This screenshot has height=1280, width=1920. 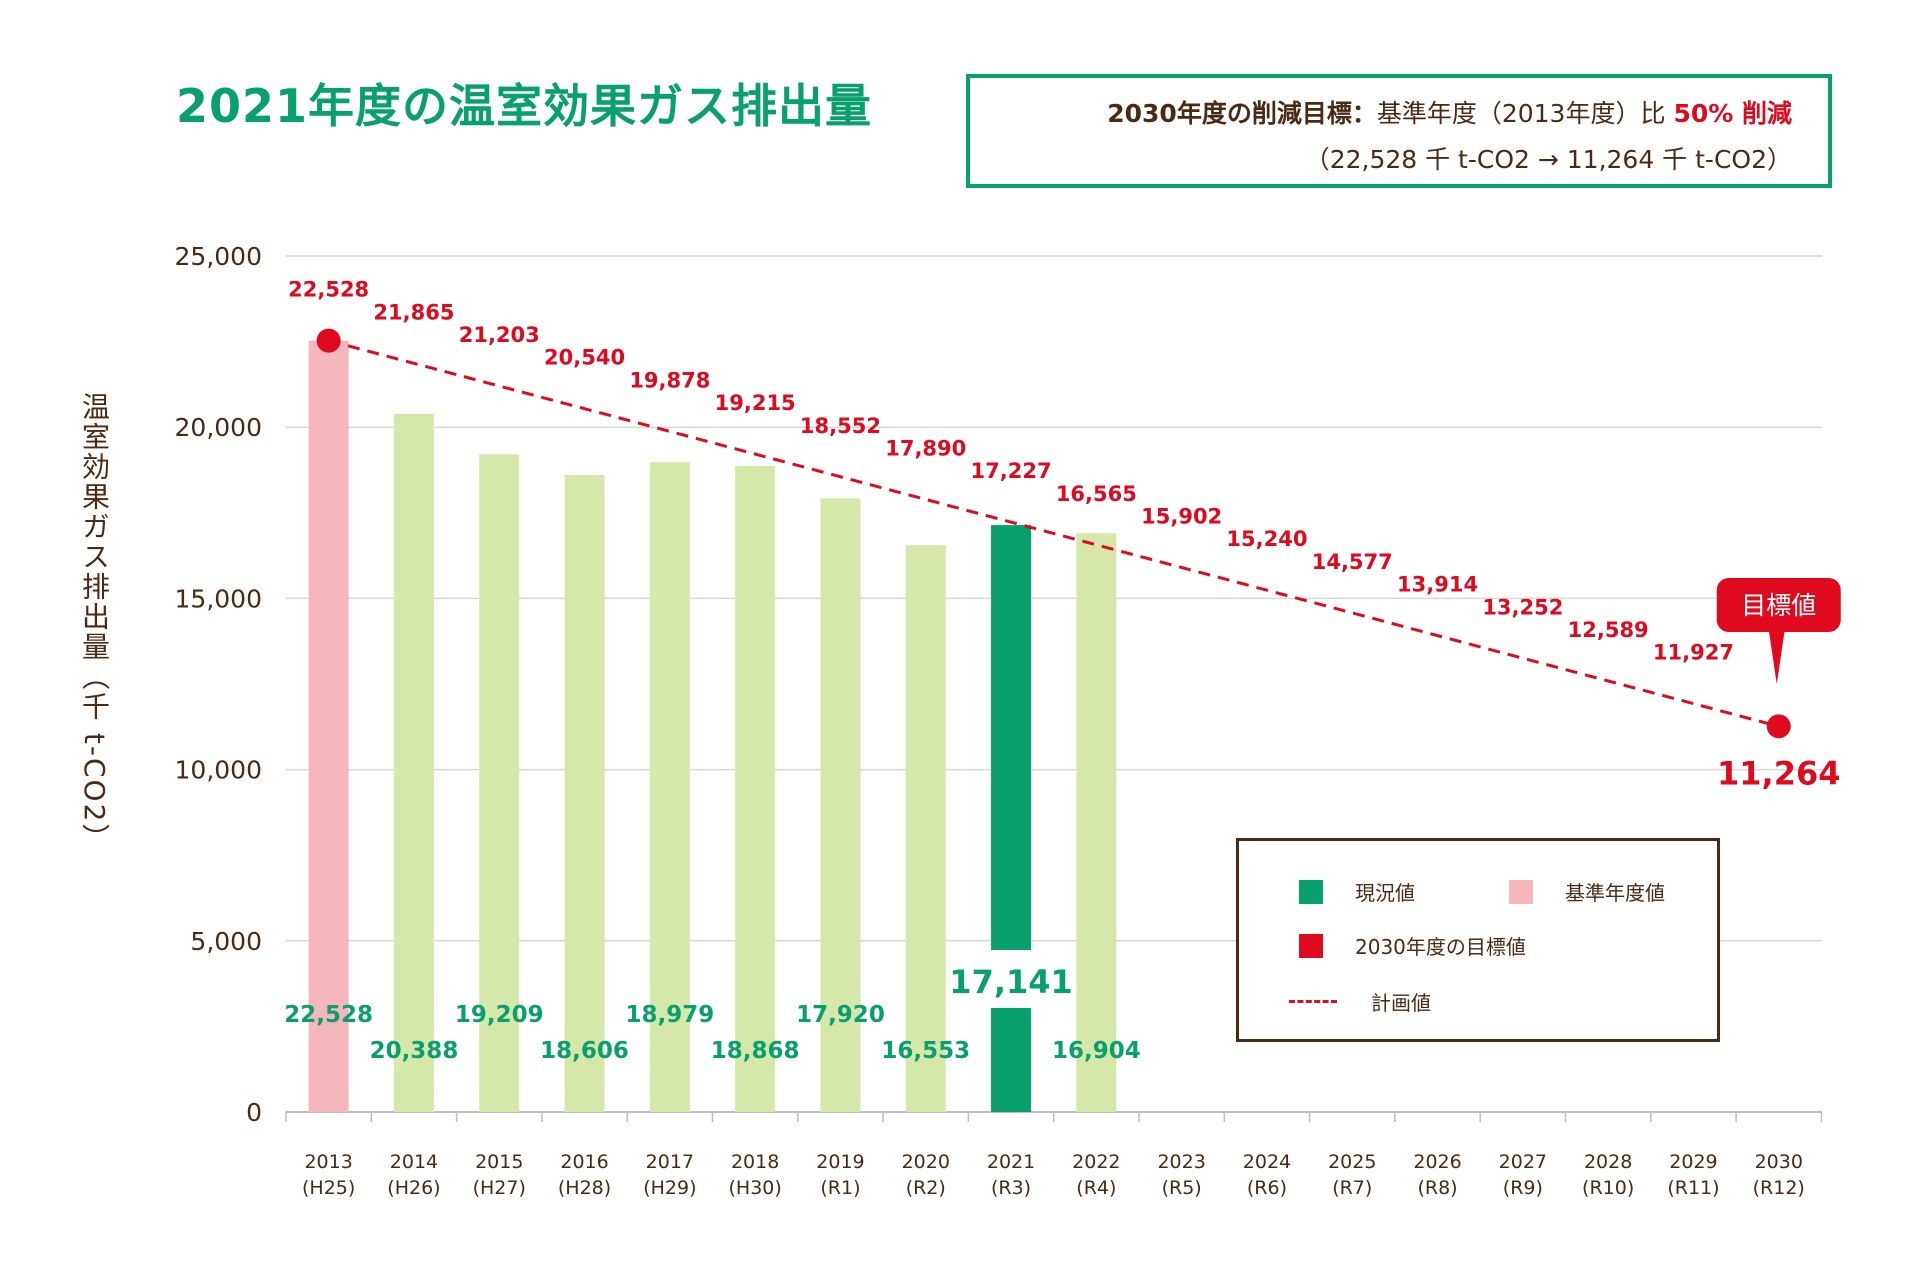 What do you see at coordinates (1608, 1162) in the screenshot?
I see `x-tick-label: 2028` at bounding box center [1608, 1162].